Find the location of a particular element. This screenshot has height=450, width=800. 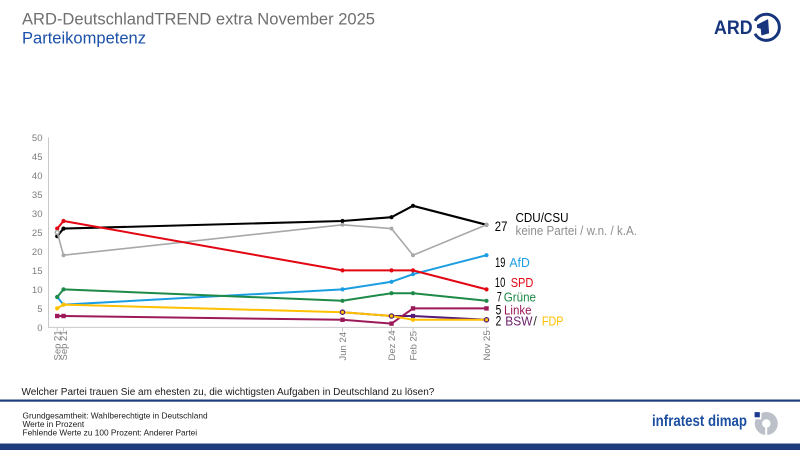

svg-text: BSW is located at coordinates (519, 321).